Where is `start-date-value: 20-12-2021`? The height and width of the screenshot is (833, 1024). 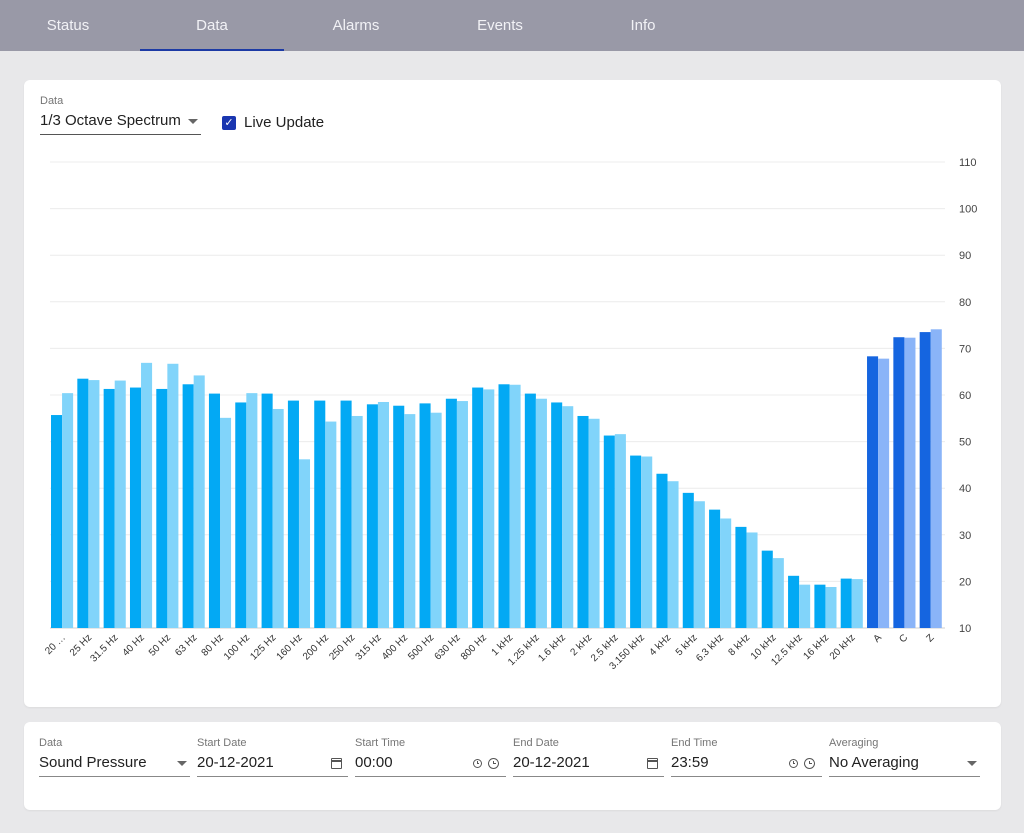 start-date-value: 20-12-2021 is located at coordinates (235, 762).